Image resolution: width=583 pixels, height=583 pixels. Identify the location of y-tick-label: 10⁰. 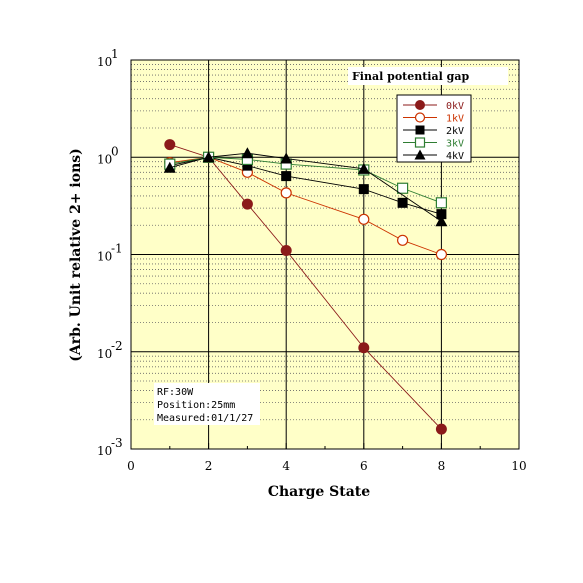
(108, 155).